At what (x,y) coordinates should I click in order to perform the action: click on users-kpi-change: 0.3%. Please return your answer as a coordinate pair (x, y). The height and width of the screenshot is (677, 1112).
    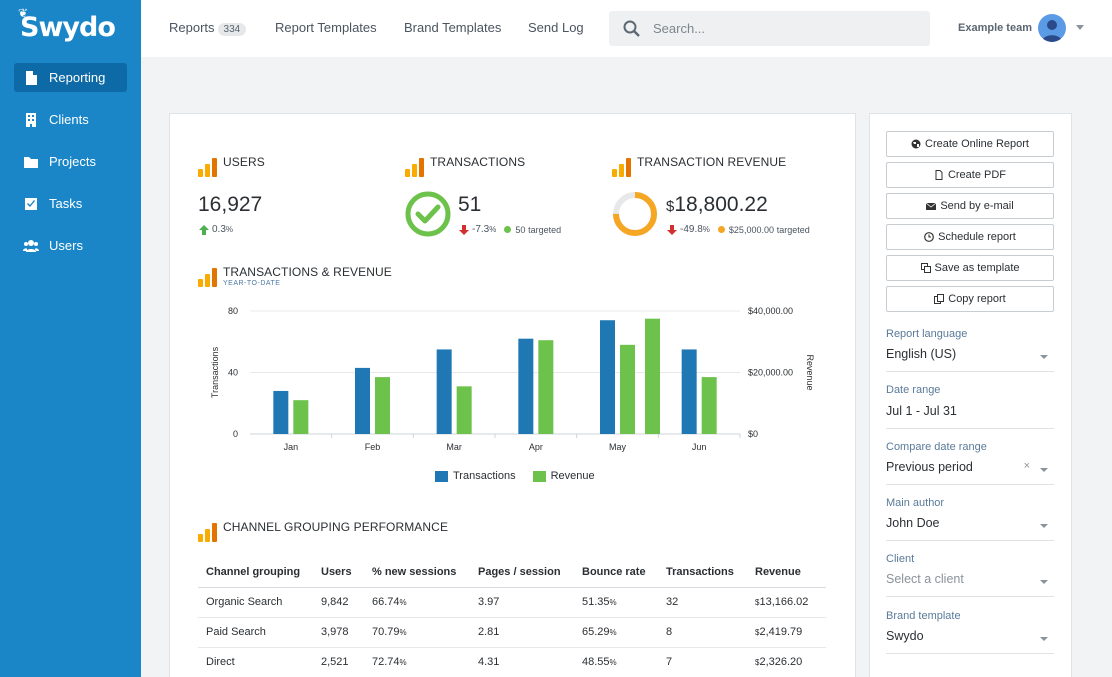
    Looking at the image, I should click on (216, 229).